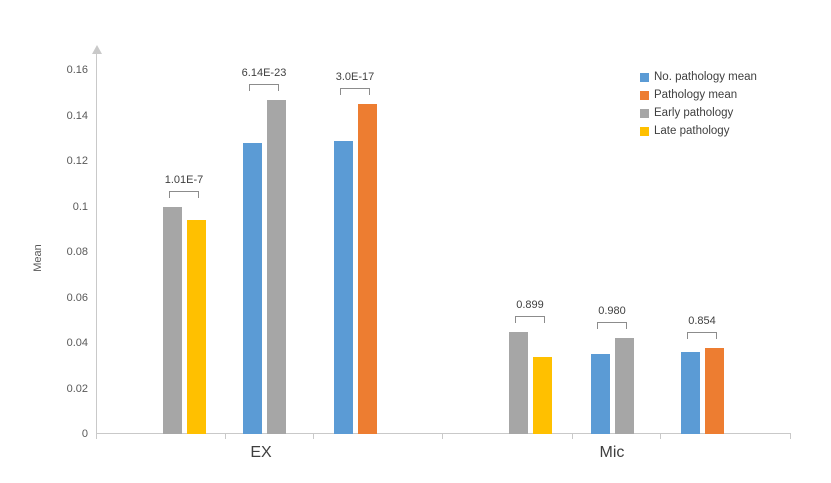  I want to click on y-tick-label: 0.02, so click(77, 388).